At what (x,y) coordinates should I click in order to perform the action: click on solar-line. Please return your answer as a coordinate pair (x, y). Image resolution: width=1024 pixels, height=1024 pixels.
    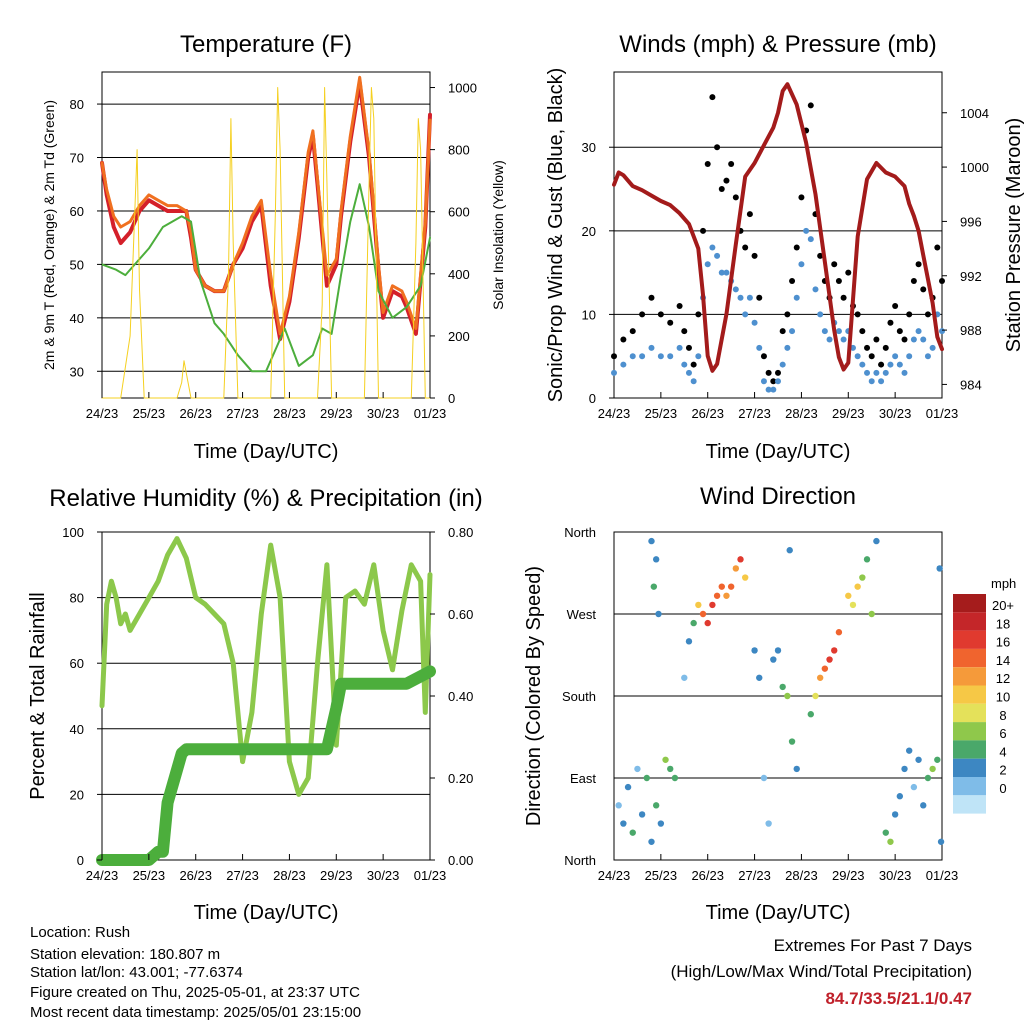
    Looking at the image, I should click on (266, 243).